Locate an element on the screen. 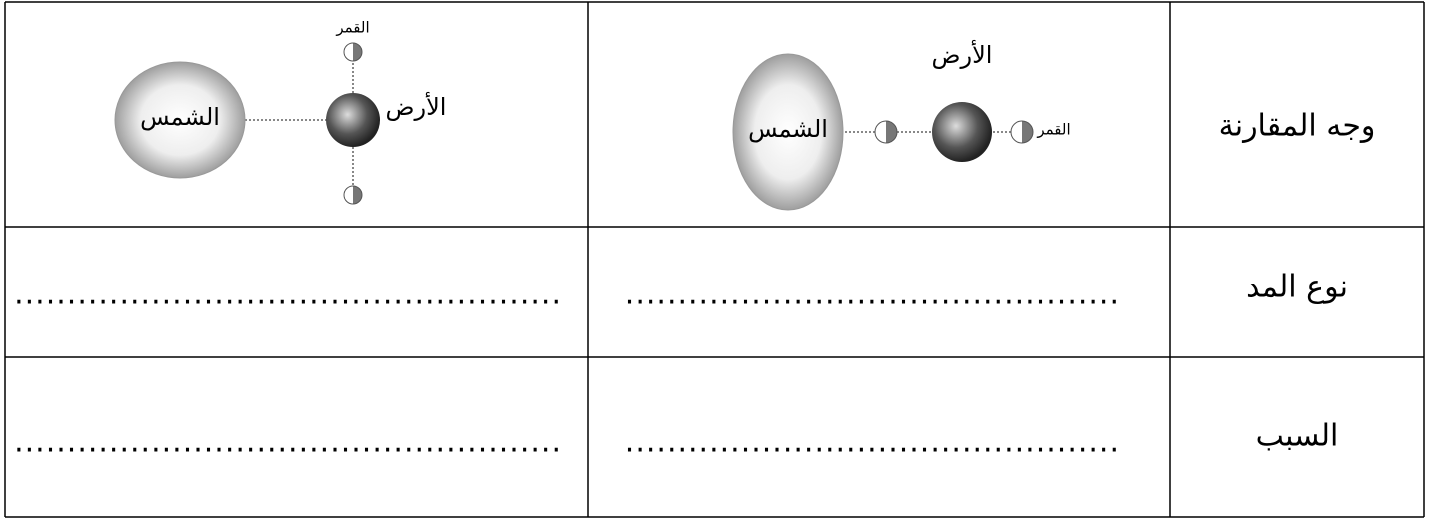  perpendicular-diagram: الشمس الأرض القمر is located at coordinates (280, 112).